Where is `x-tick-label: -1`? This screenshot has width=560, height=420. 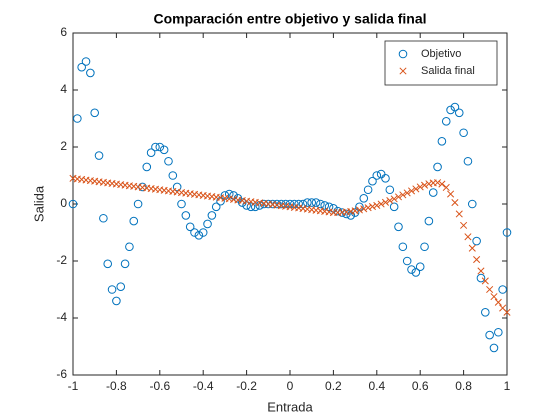
x-tick-label: -1 is located at coordinates (73, 386).